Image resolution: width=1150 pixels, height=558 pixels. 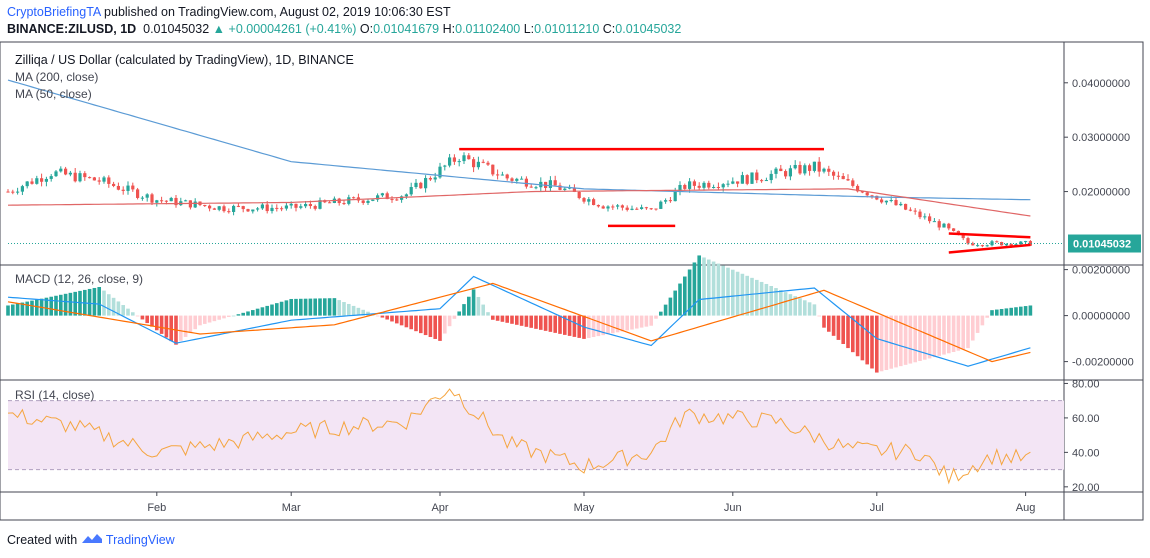 What do you see at coordinates (1086, 384) in the screenshot?
I see `rsi-tick-label: 80.00` at bounding box center [1086, 384].